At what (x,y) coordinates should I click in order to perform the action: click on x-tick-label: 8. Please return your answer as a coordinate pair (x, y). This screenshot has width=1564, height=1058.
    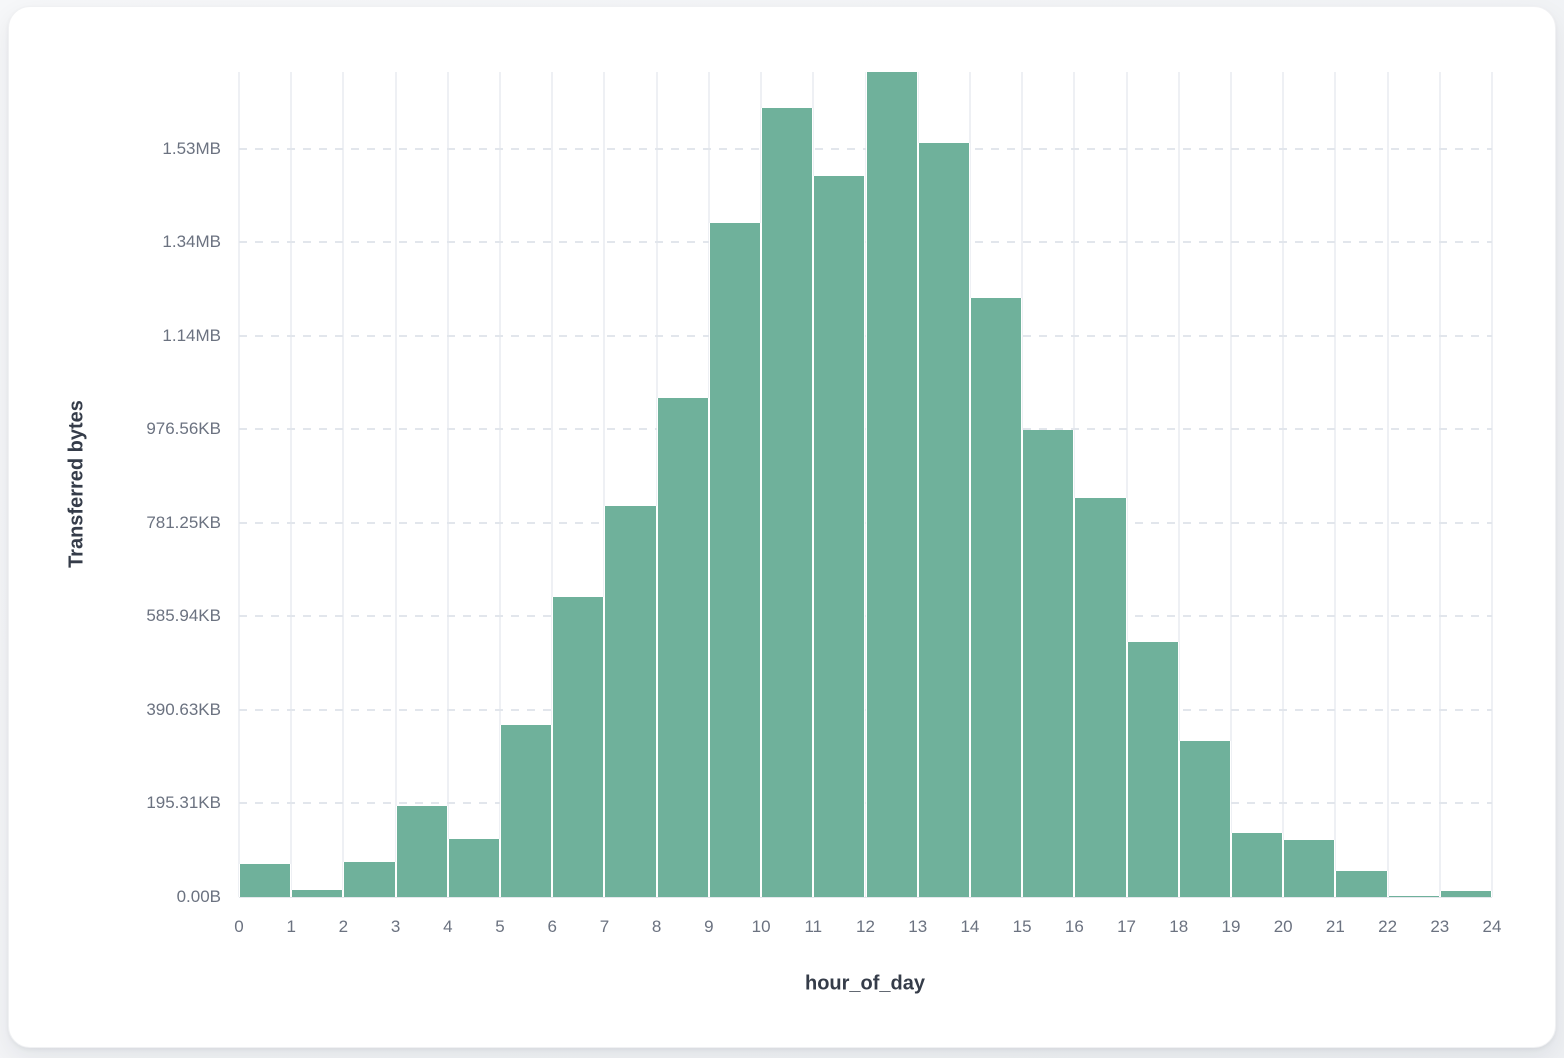
    Looking at the image, I should click on (656, 926).